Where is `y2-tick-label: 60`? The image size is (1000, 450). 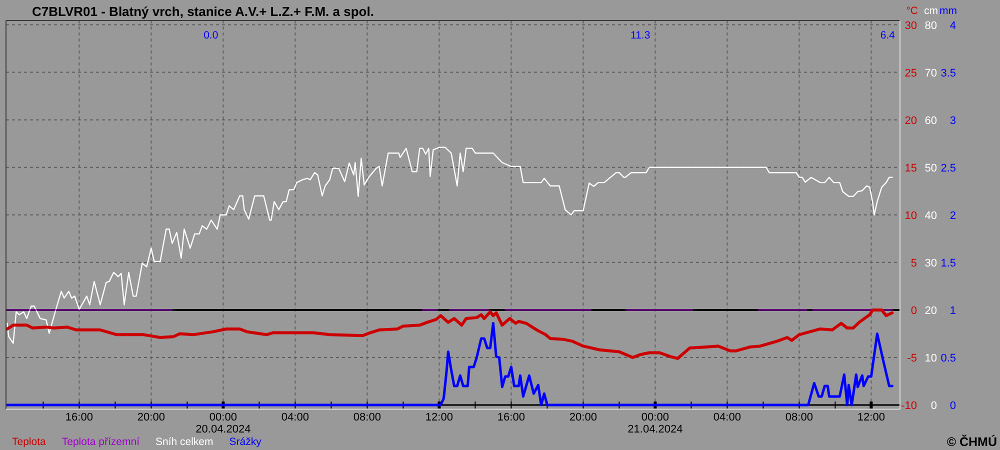
y2-tick-label: 60 is located at coordinates (930, 120).